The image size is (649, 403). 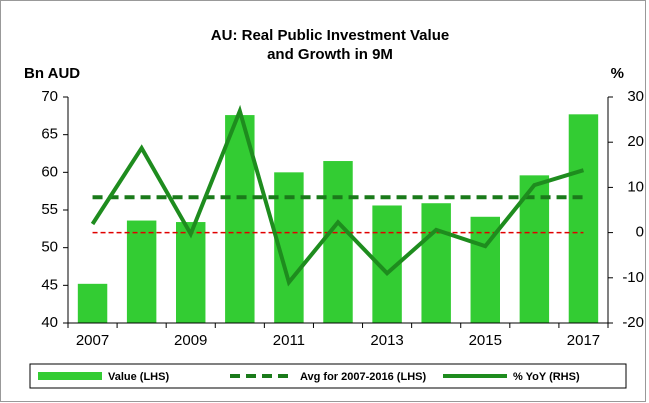 I want to click on legend-label: Value (LHS), so click(x=138, y=377).